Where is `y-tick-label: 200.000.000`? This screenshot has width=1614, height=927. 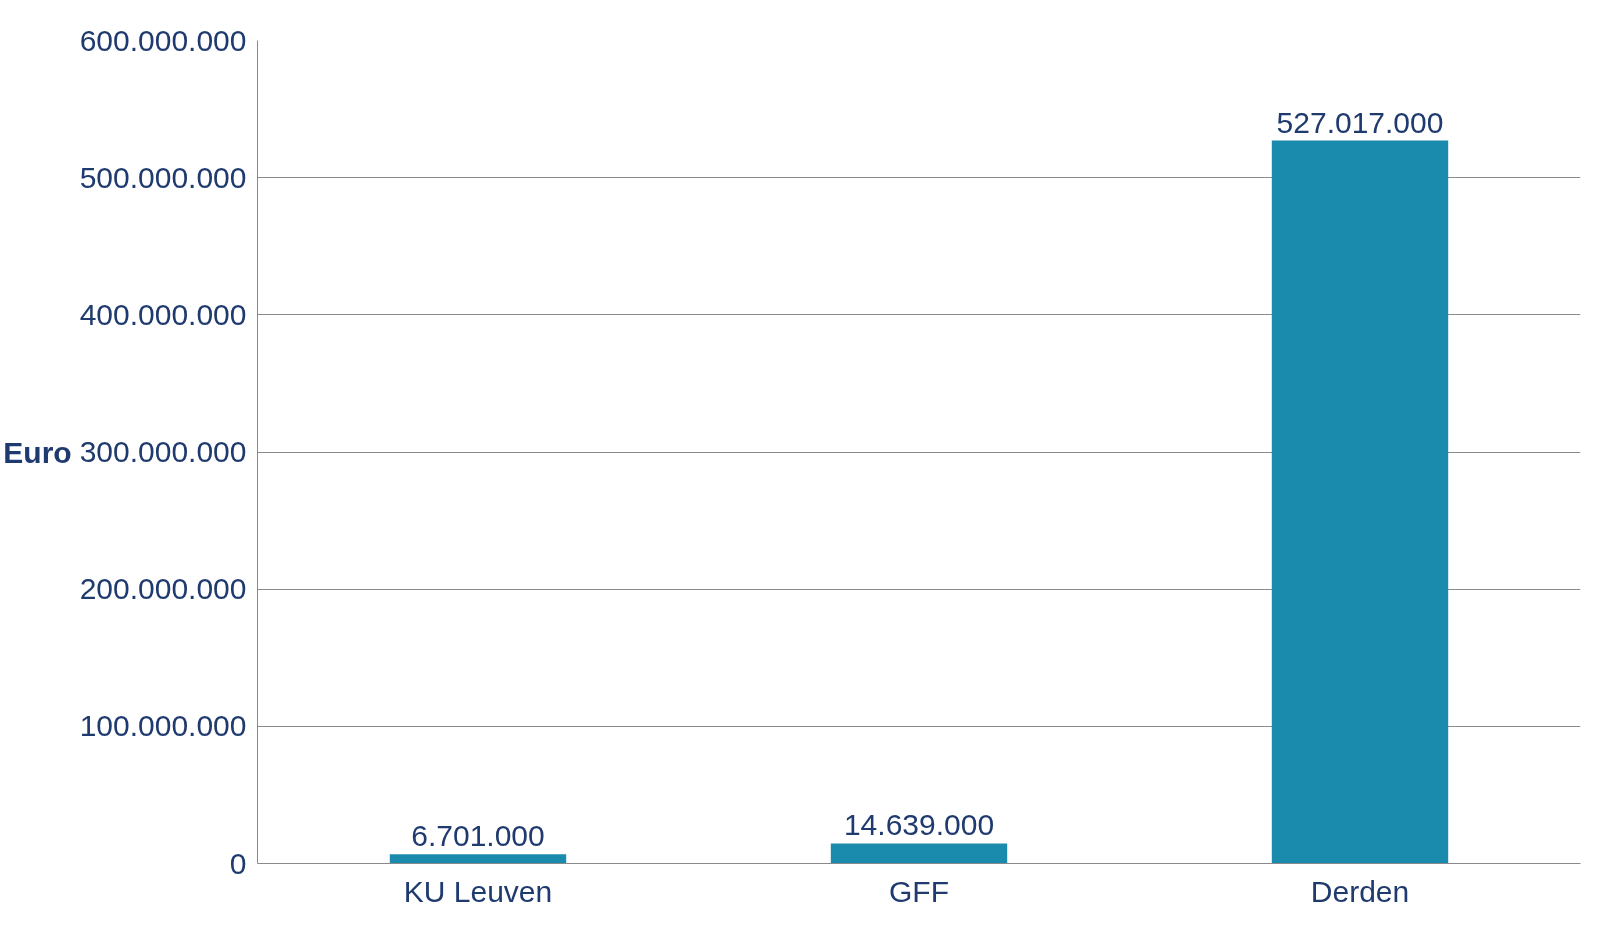
y-tick-label: 200.000.000 is located at coordinates (163, 589).